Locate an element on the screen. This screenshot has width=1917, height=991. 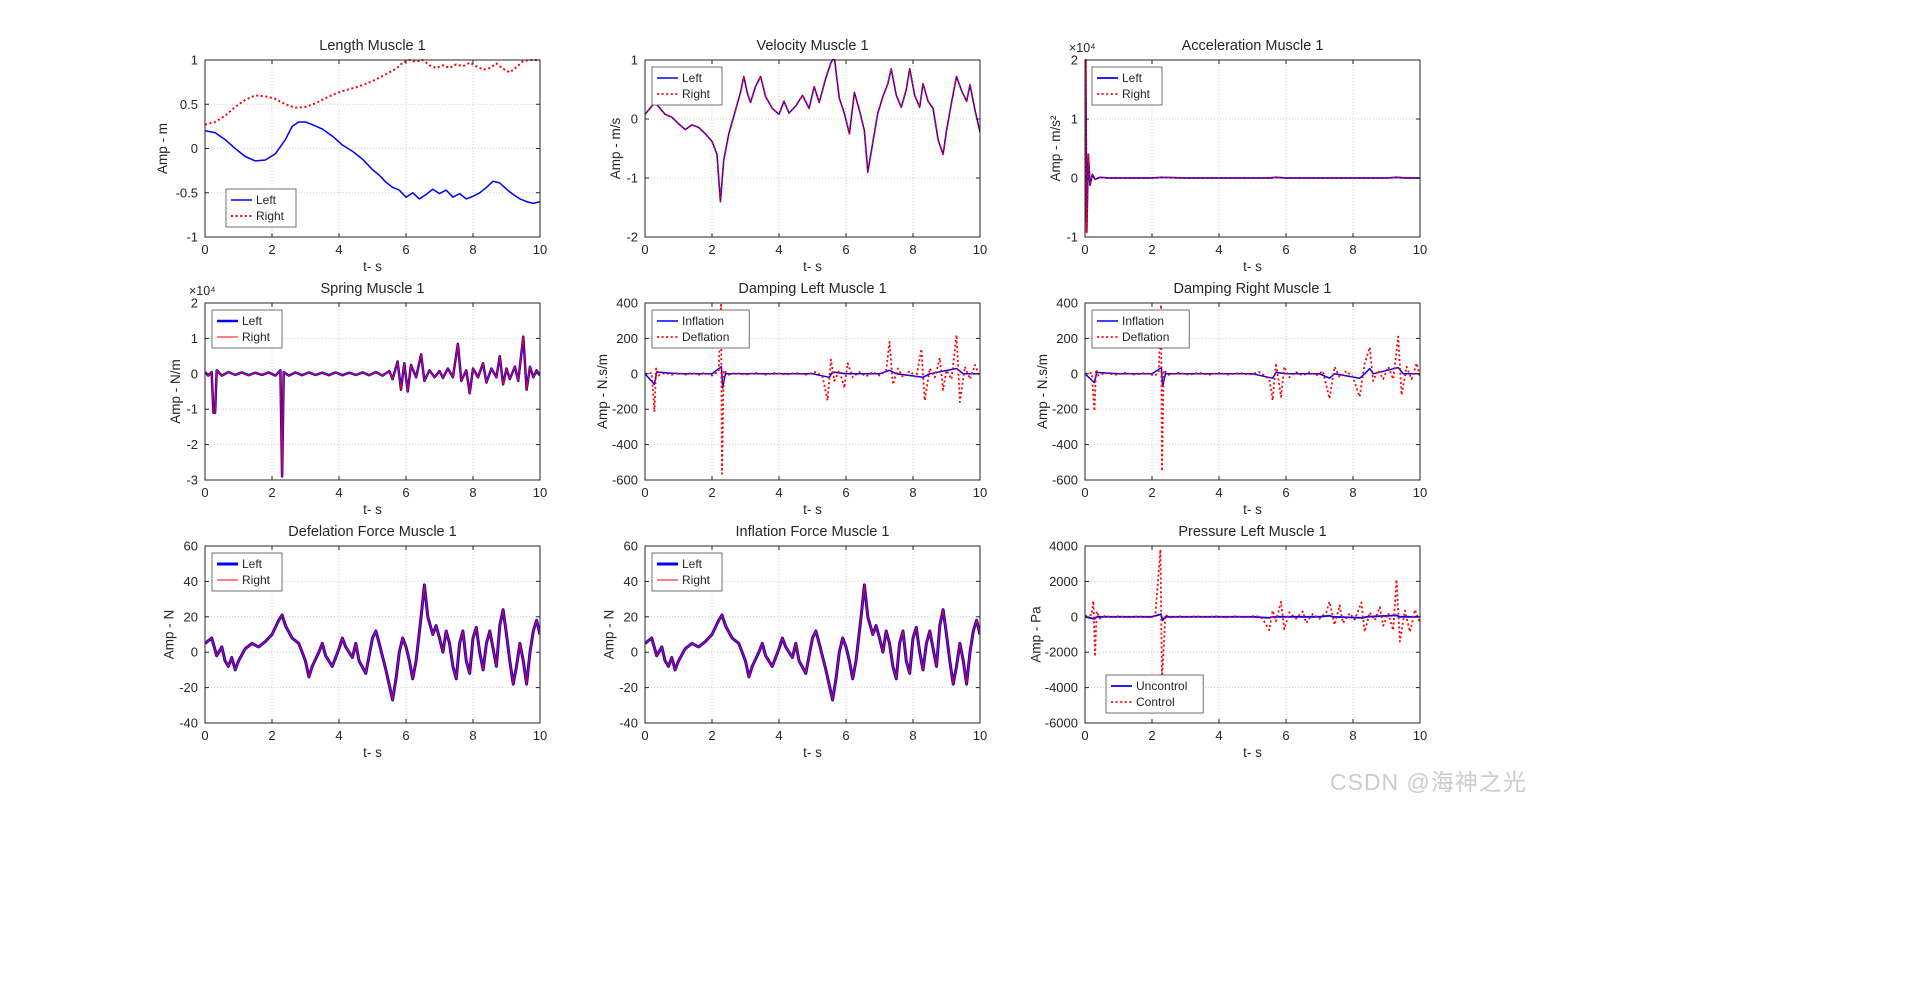
y-tick-label: -200 is located at coordinates (1065, 409).